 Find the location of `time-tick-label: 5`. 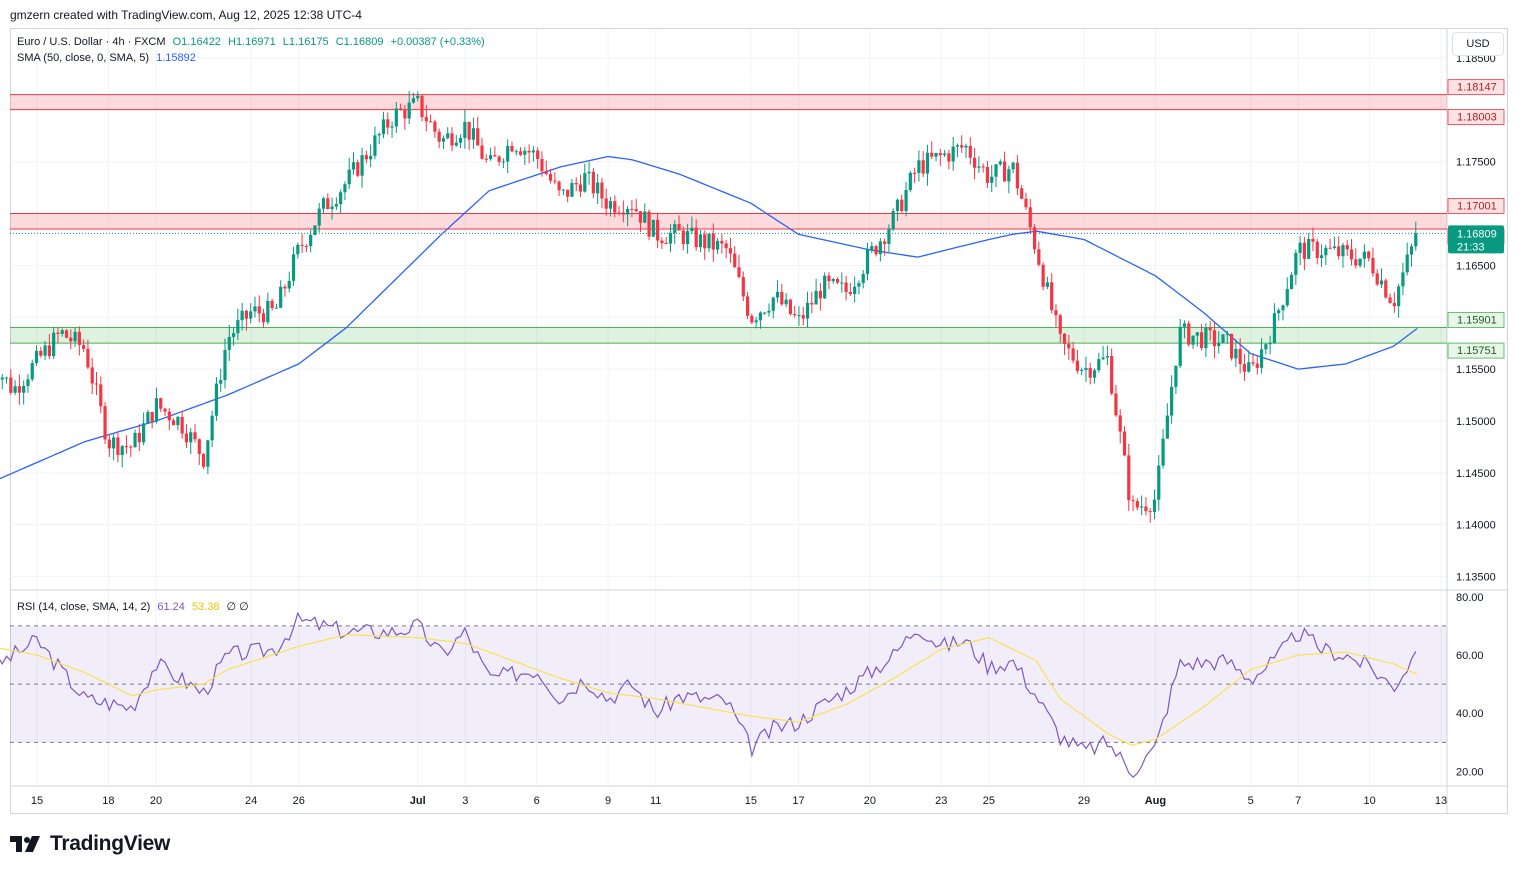

time-tick-label: 5 is located at coordinates (1251, 801).